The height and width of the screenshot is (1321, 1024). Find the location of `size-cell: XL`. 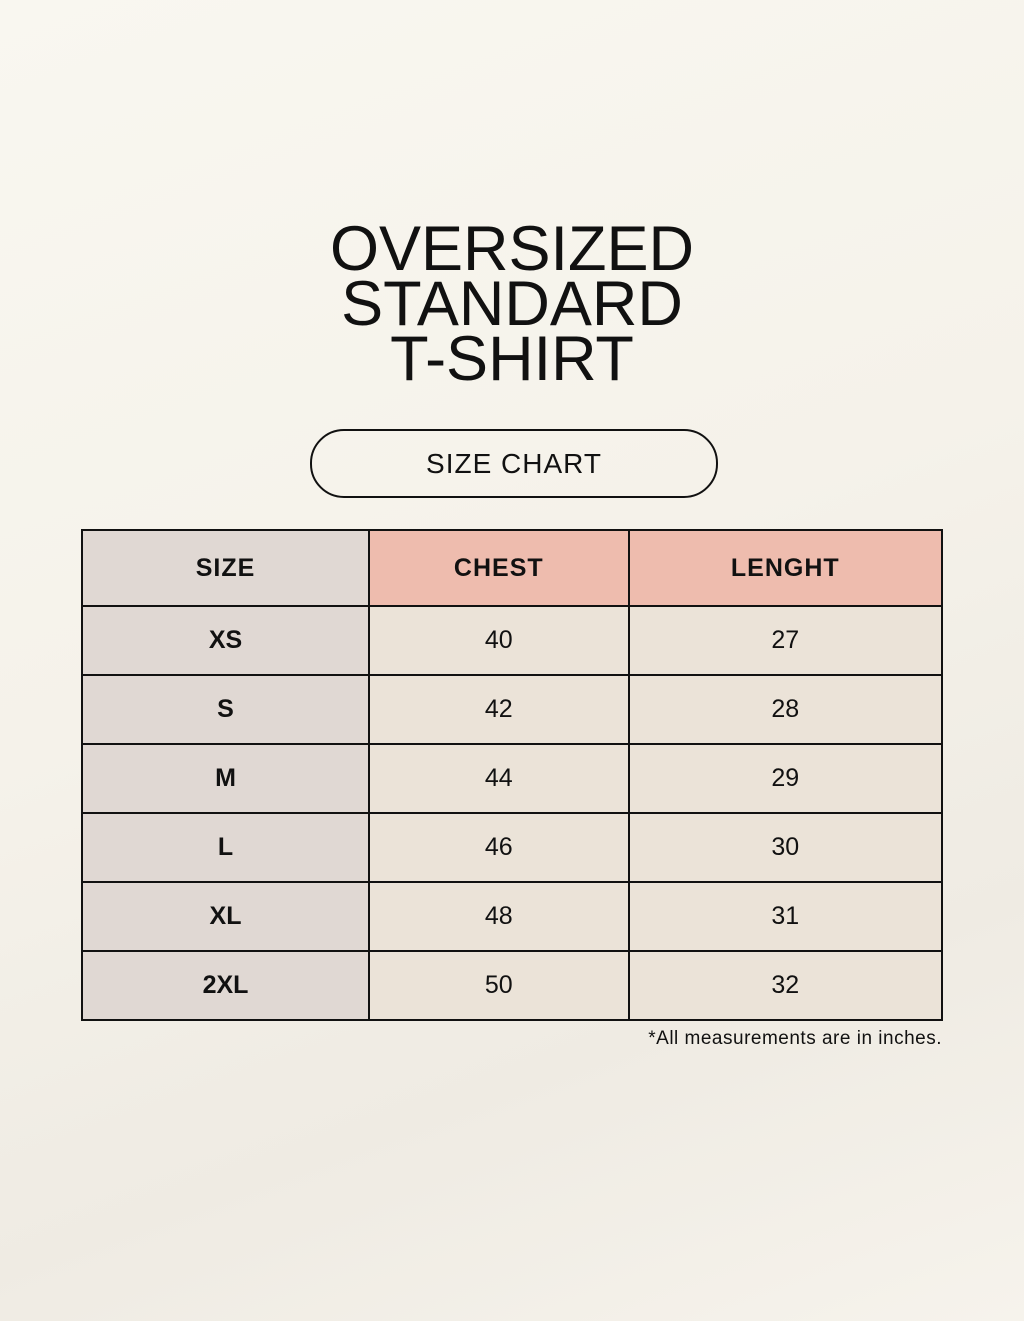

size-cell: XL is located at coordinates (225, 916).